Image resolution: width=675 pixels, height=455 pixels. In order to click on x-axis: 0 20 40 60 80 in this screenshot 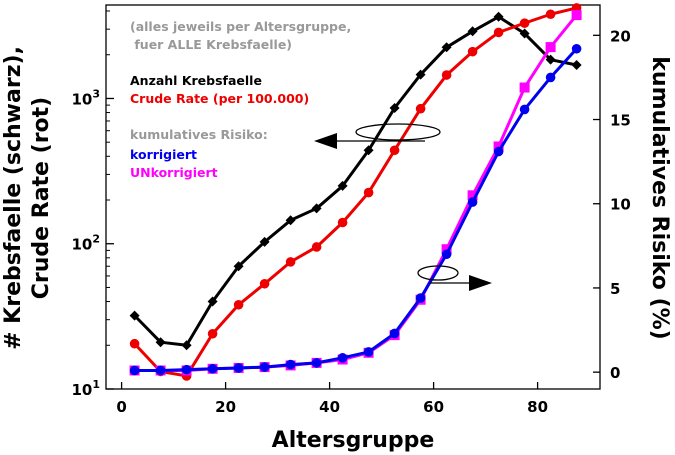, I will do `click(332, 399)`.